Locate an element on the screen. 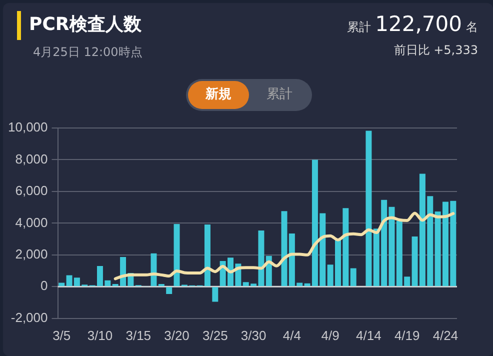 The width and height of the screenshot is (493, 356). x-tick-label: 3/10 is located at coordinates (100, 335).